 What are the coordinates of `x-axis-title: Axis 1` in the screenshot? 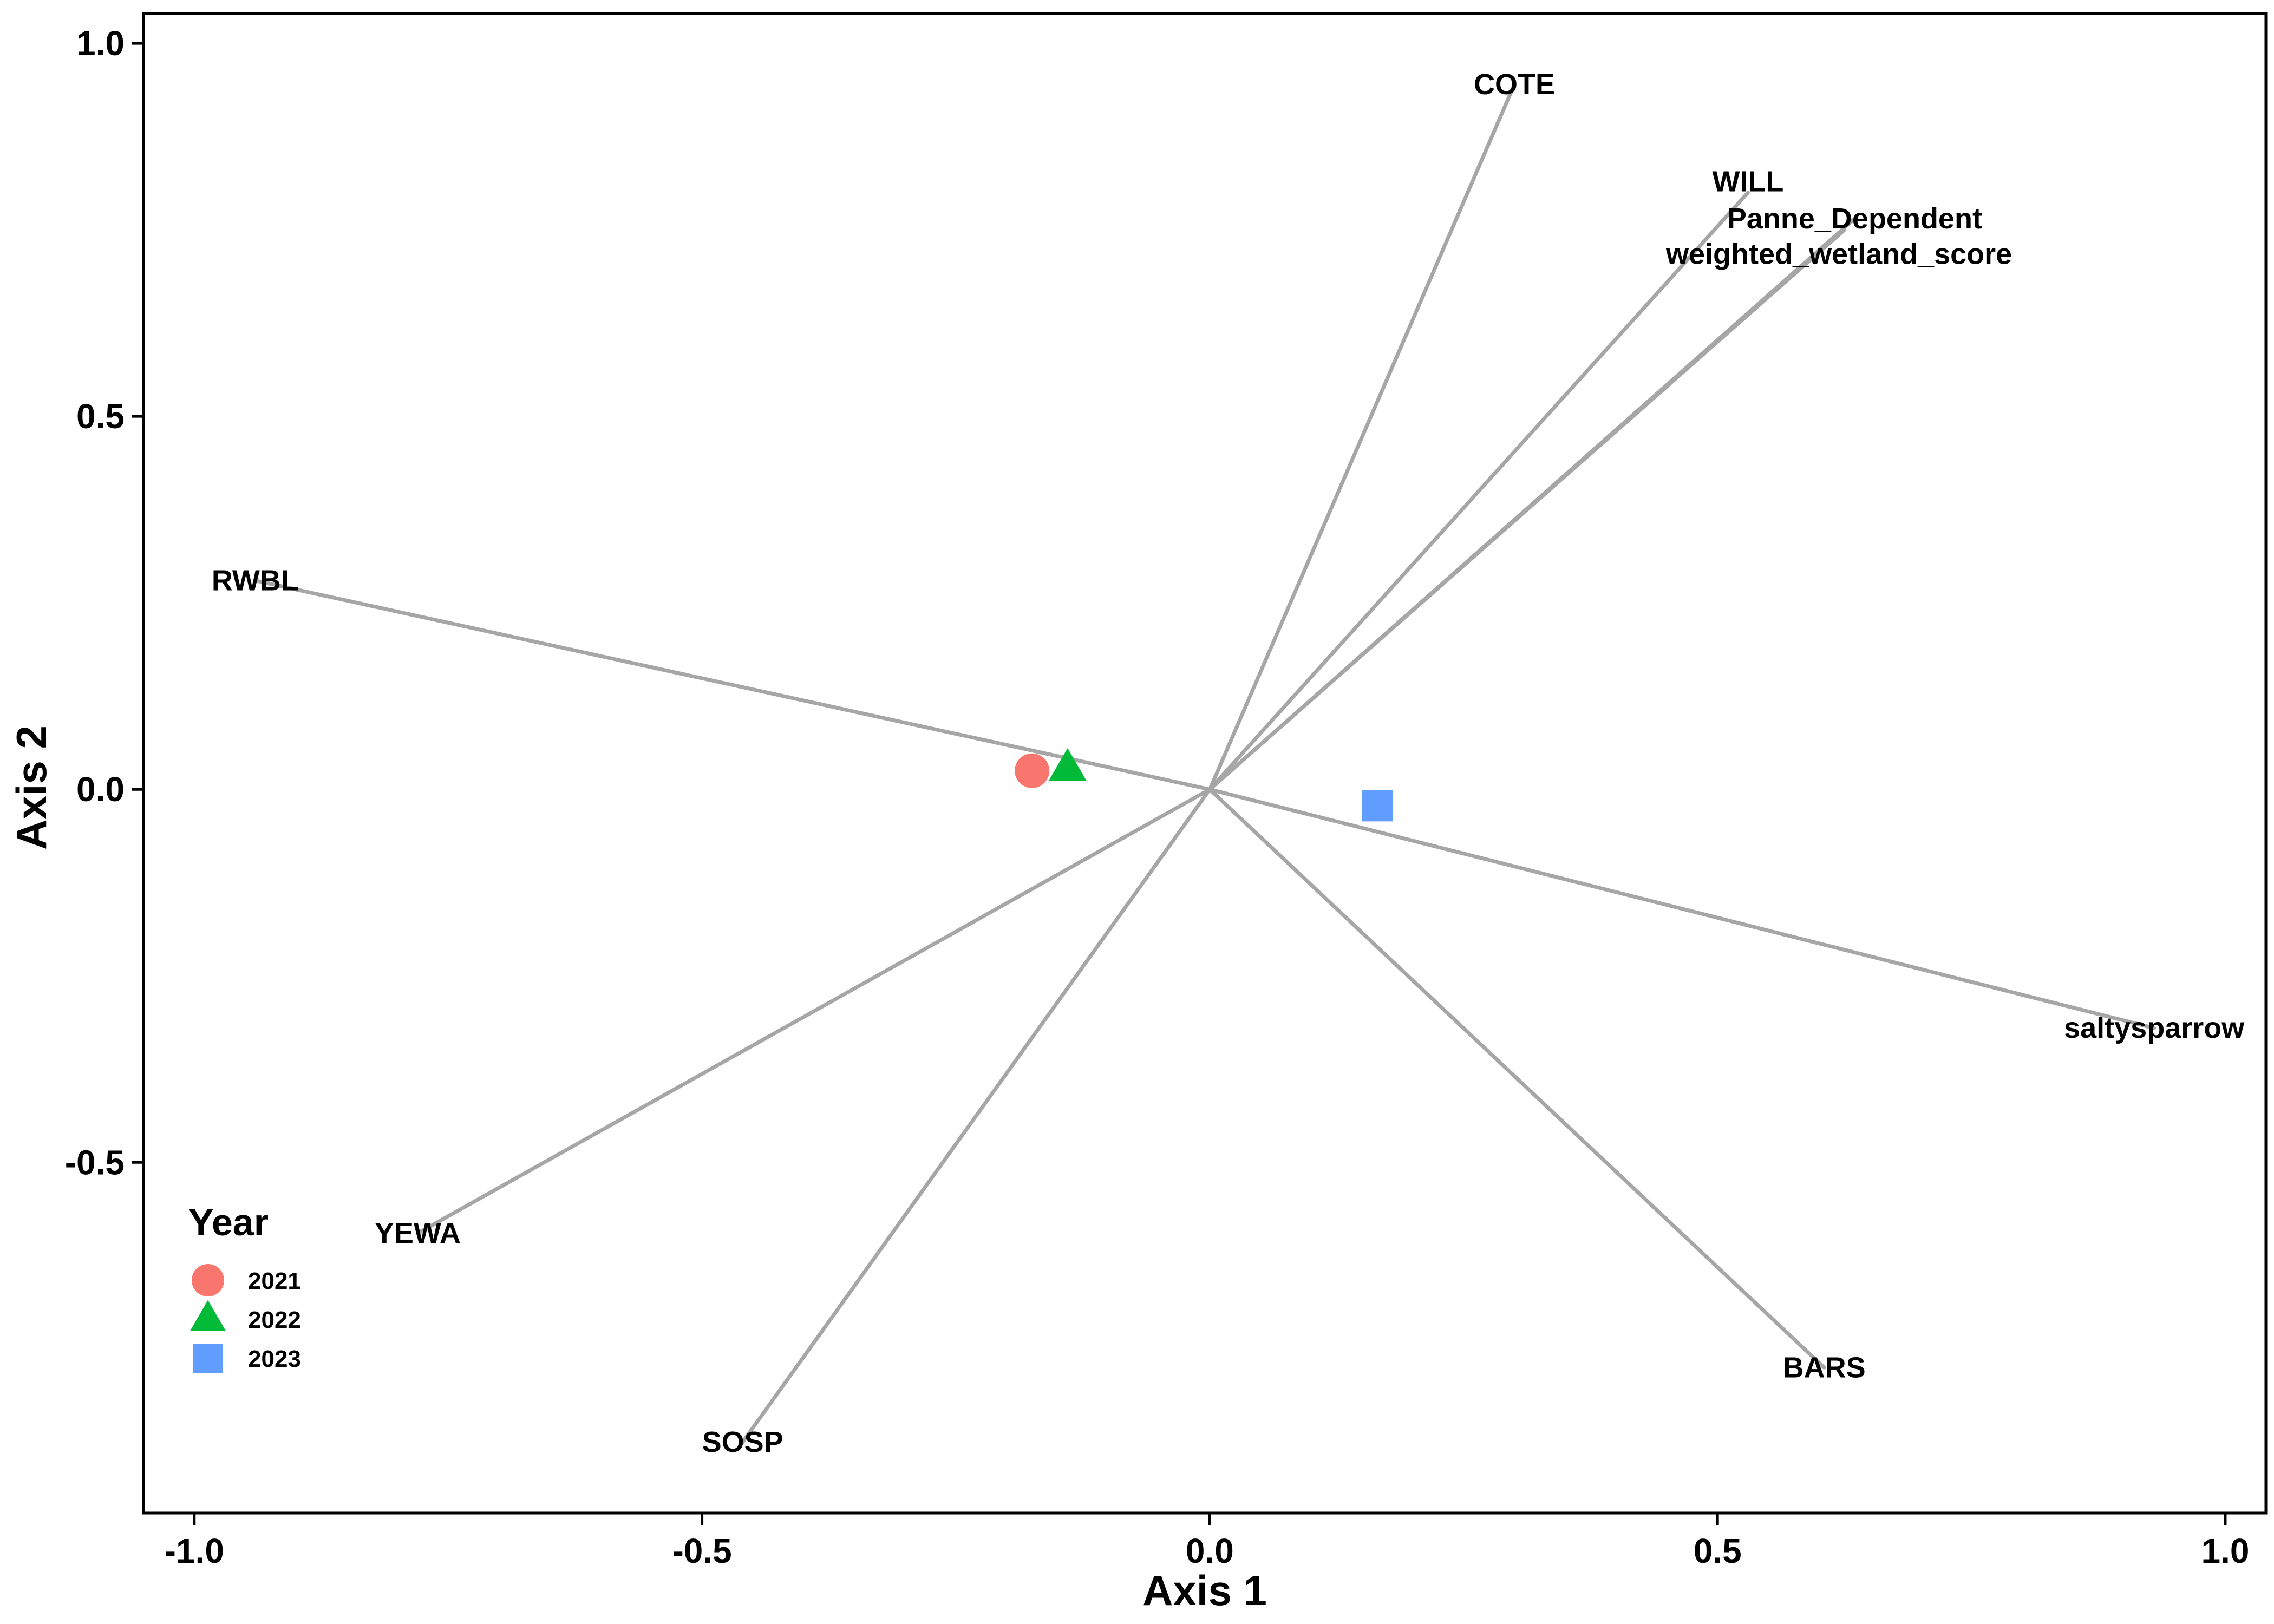 It's located at (1204, 1590).